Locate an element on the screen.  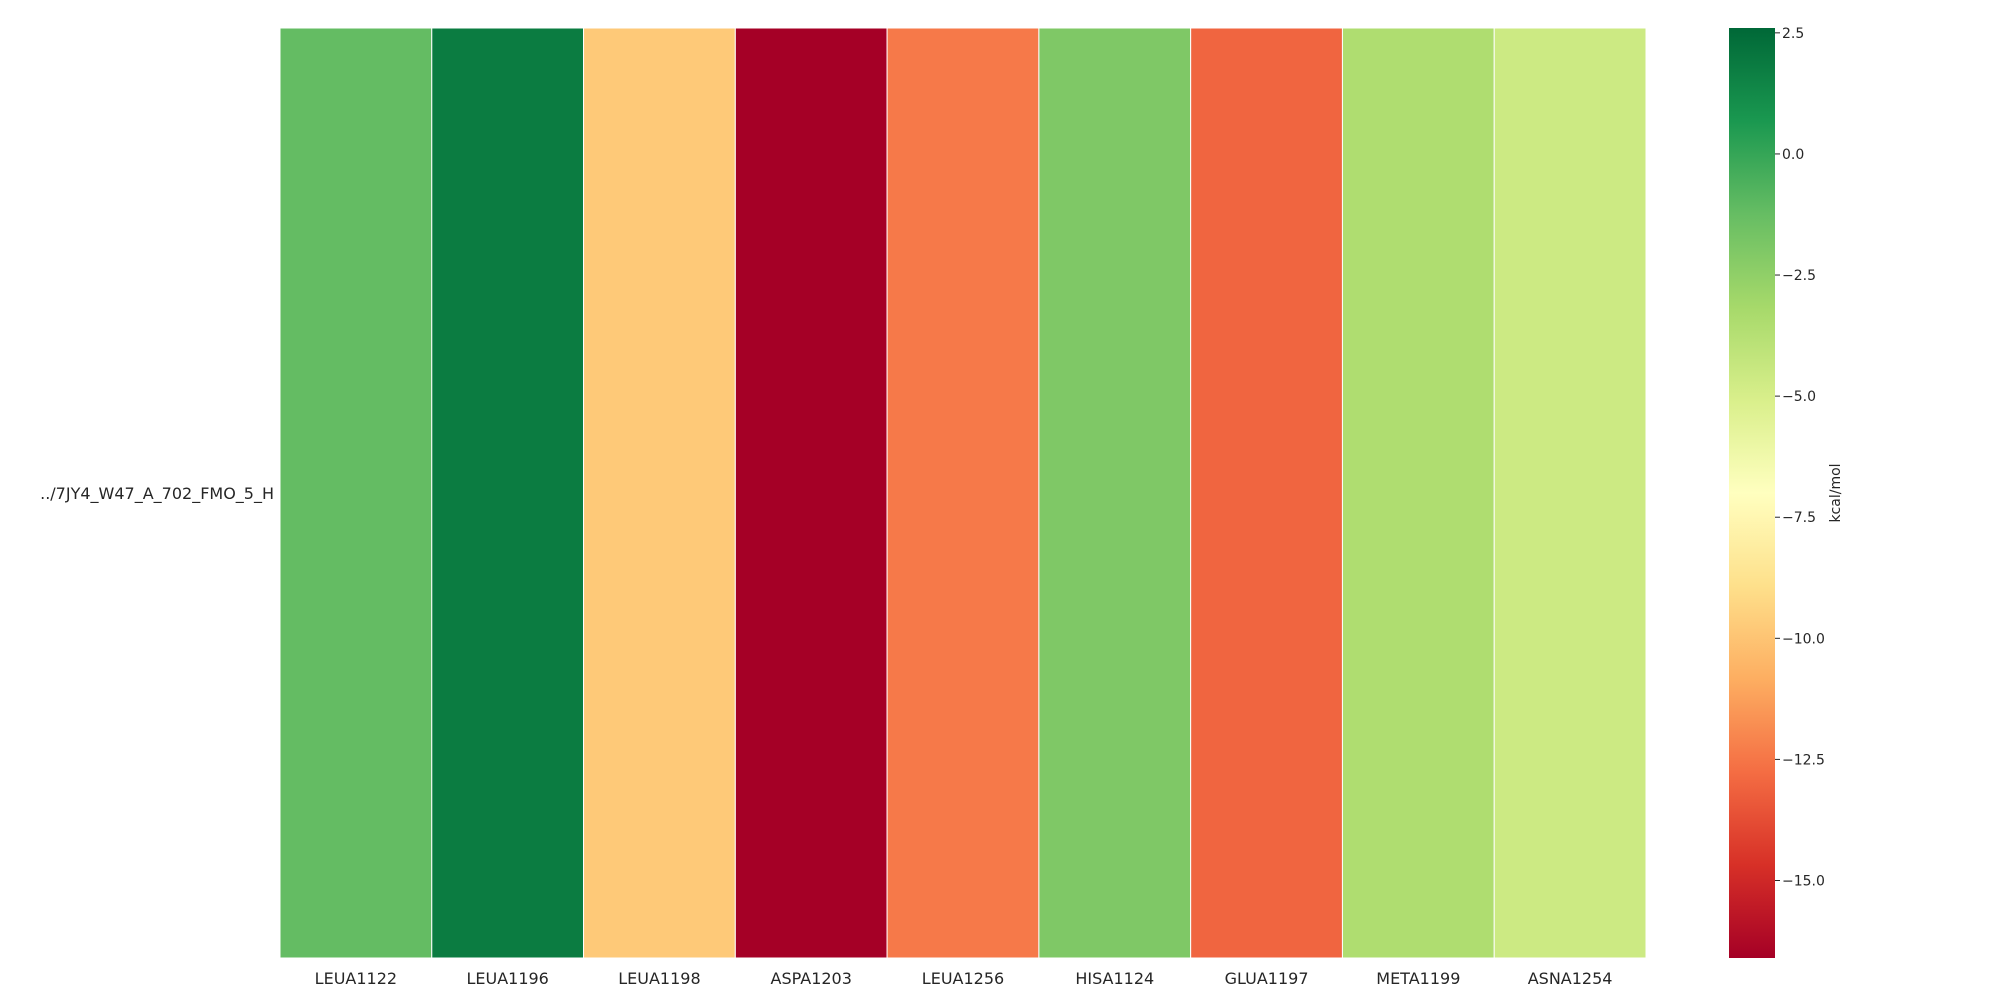
heatmap-cell-meta1199 is located at coordinates (1418, 493).